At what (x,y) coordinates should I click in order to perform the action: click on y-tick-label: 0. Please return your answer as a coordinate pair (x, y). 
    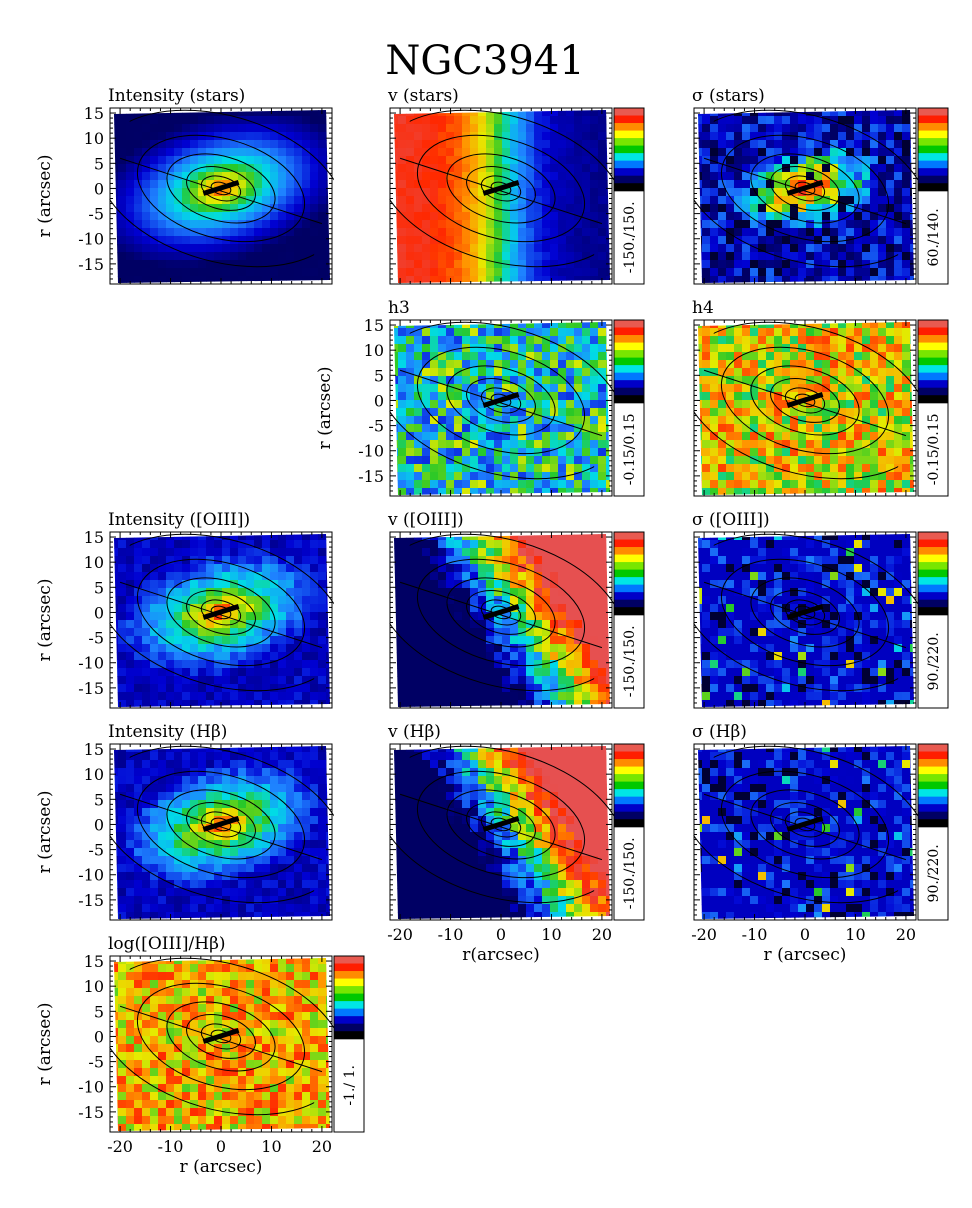
    Looking at the image, I should click on (99, 612).